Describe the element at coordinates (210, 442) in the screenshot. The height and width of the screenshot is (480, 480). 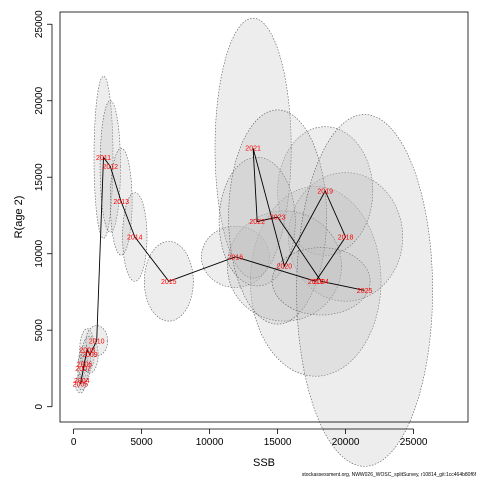
I see `x-tick-label-10000: 10000` at that location.